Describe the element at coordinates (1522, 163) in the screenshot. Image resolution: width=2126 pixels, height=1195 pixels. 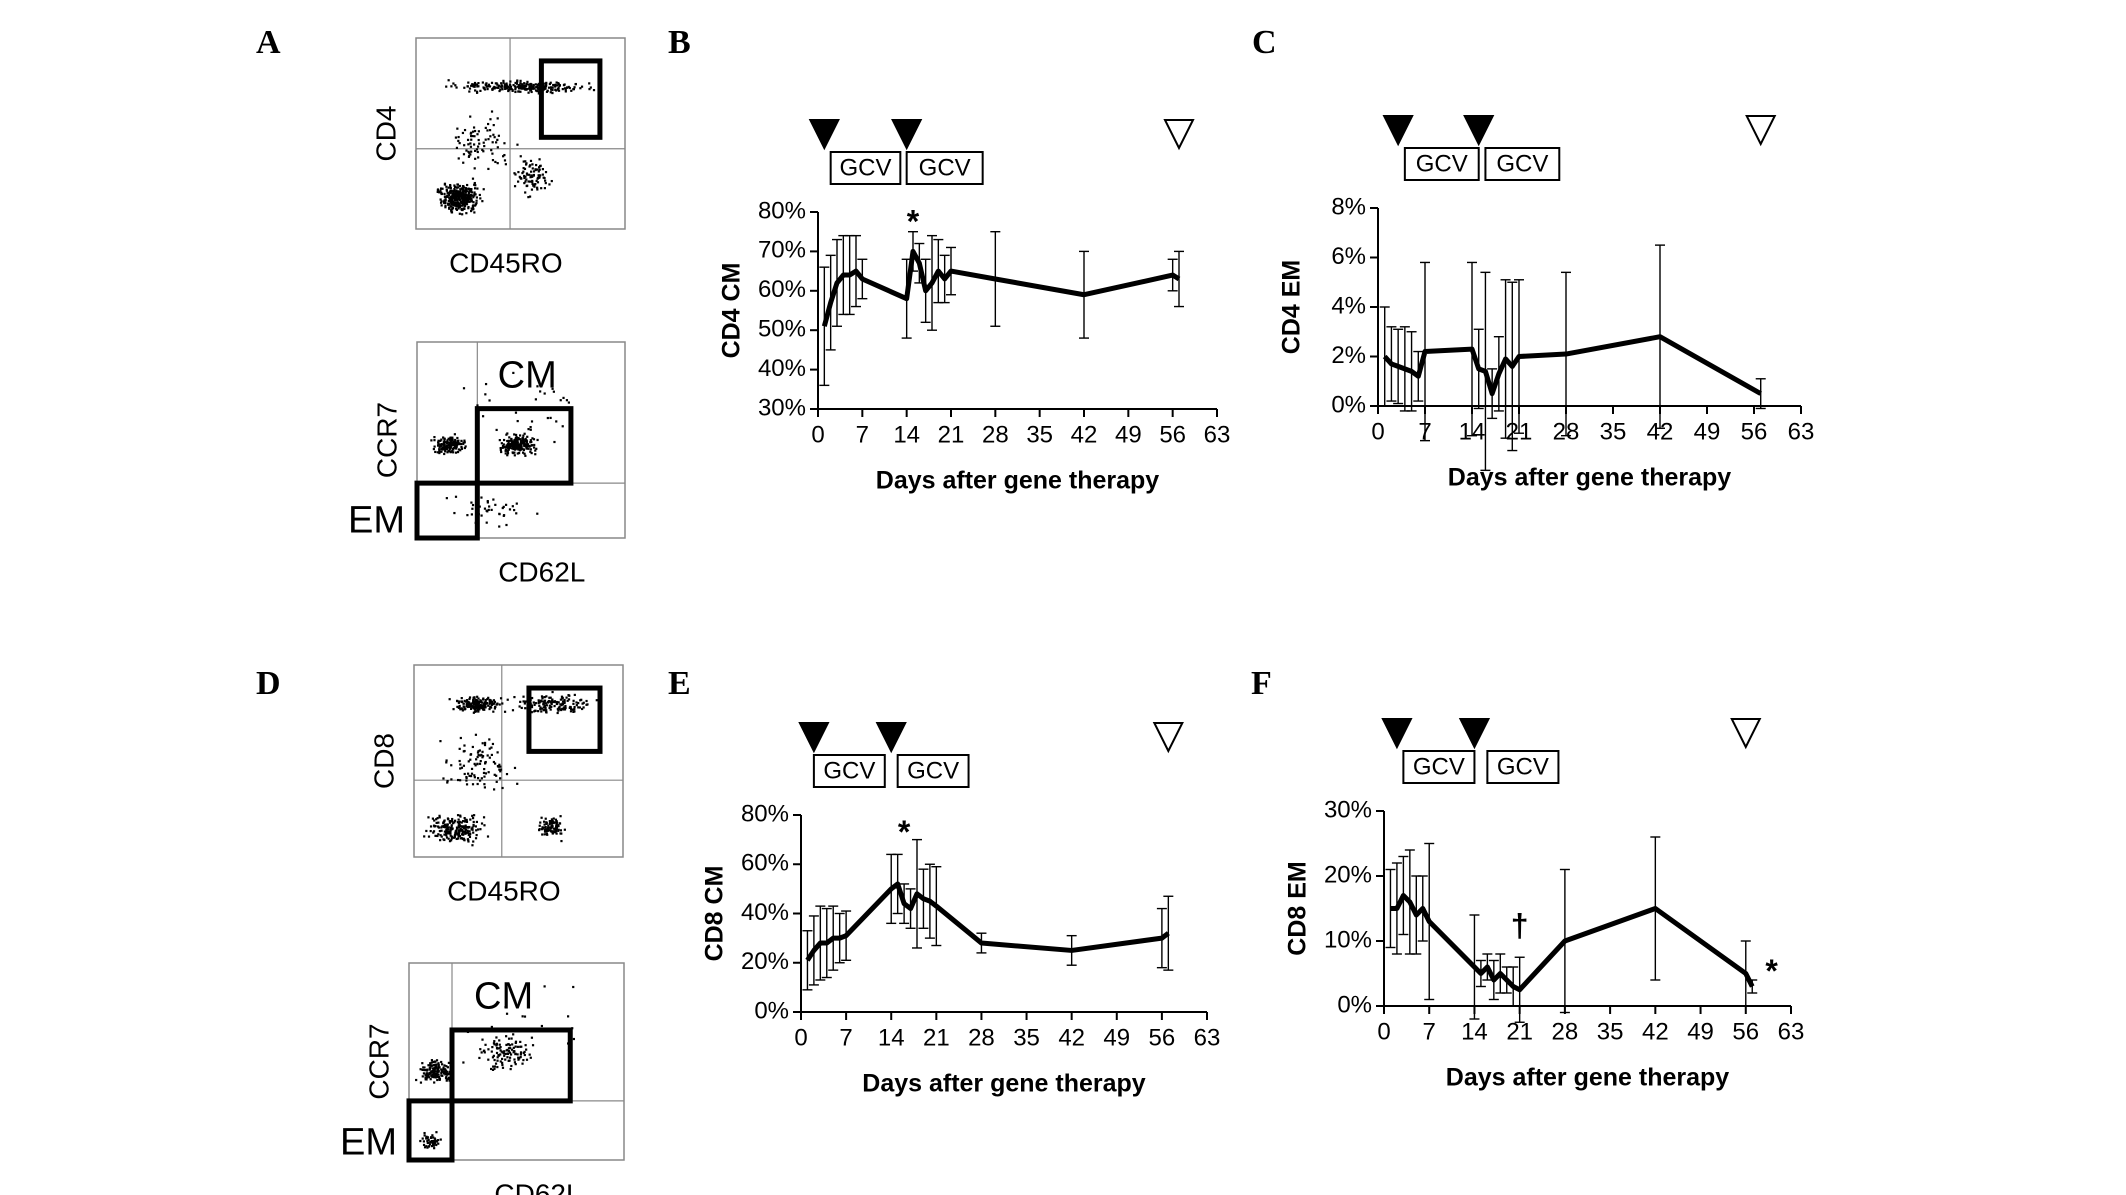
I see `gcv-label: GCV` at that location.